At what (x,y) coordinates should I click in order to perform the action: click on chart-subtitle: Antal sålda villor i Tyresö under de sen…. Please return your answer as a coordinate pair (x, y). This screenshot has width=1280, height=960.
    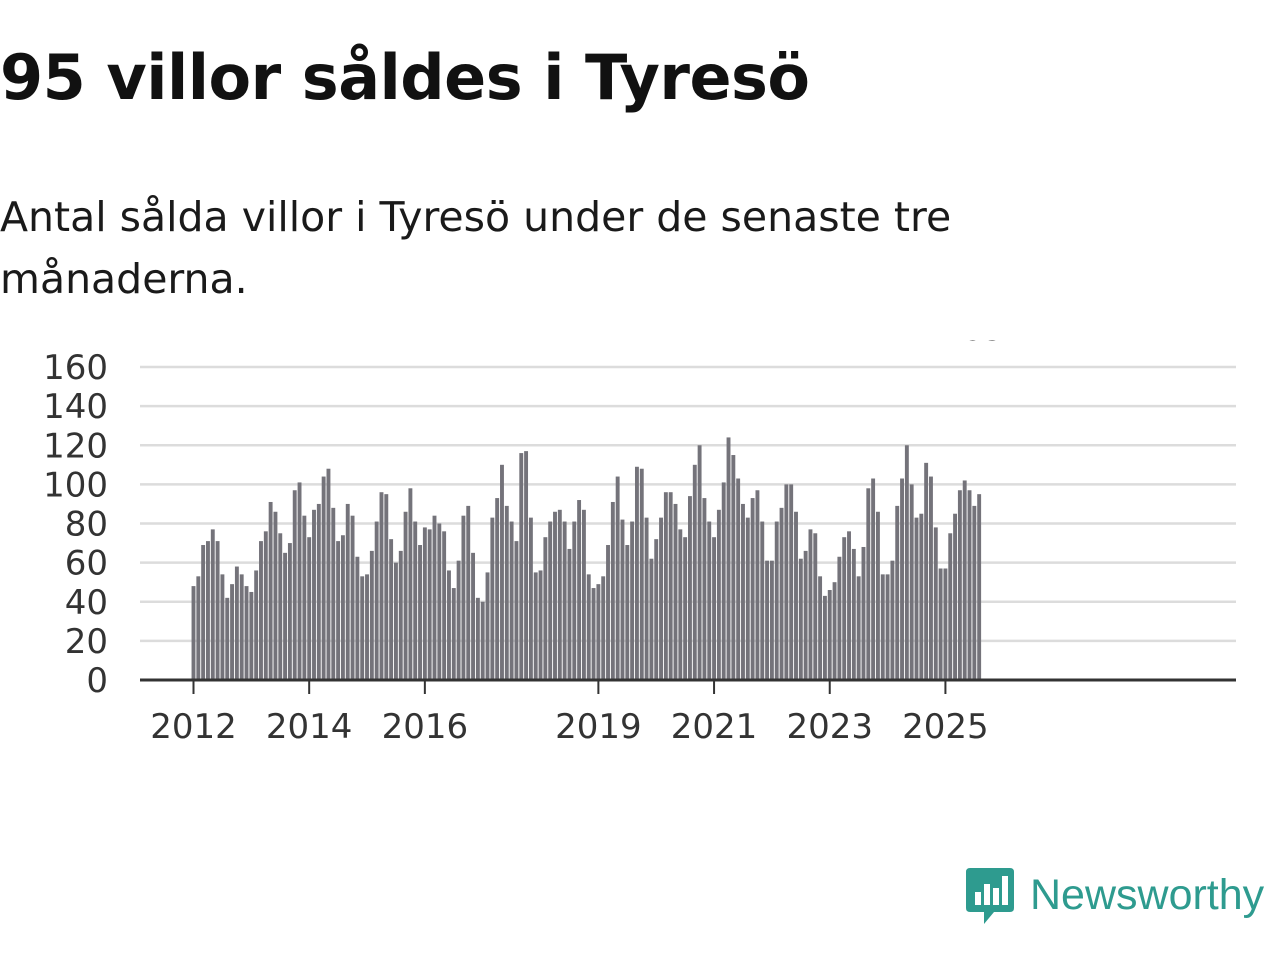
    Looking at the image, I should click on (476, 248).